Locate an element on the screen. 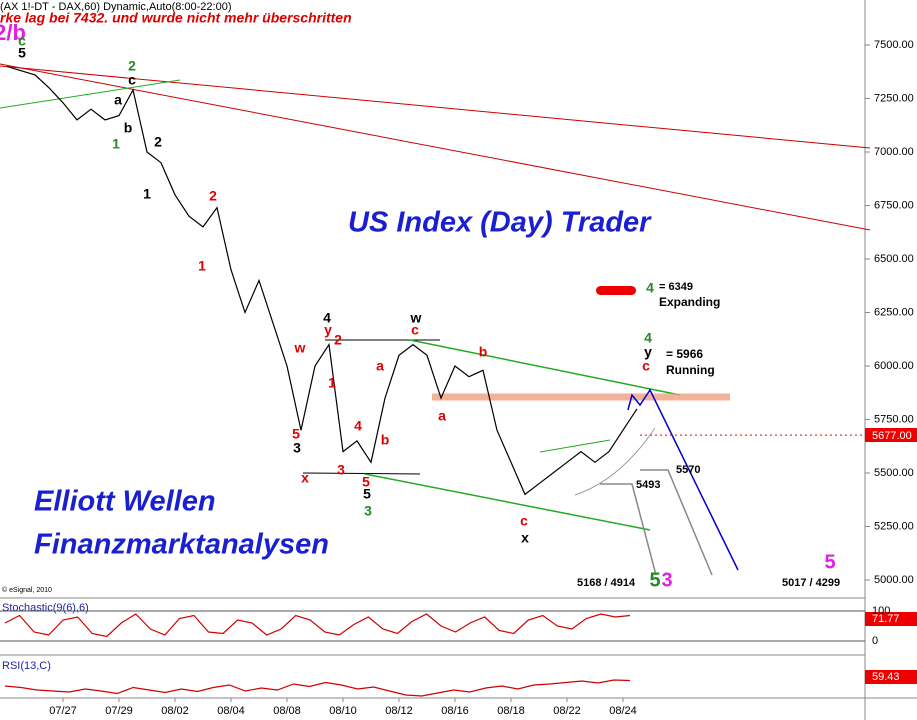  annotation: Elliott Wellen is located at coordinates (125, 502).